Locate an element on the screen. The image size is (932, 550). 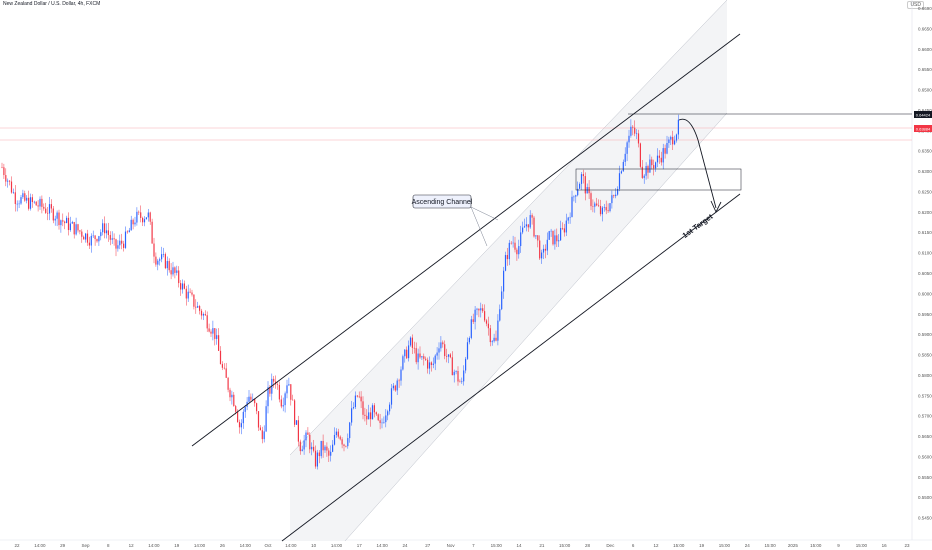
support-zone-box is located at coordinates (658, 179).